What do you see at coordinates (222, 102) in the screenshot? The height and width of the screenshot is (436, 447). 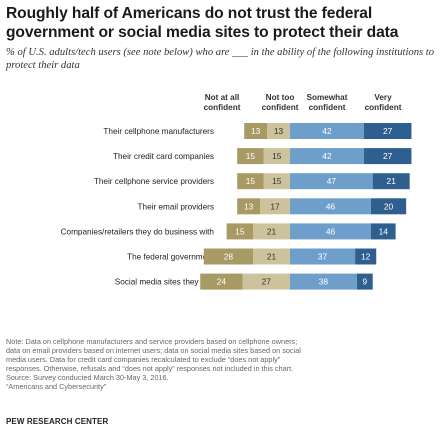 I see `legend-label: Not at all confident` at bounding box center [222, 102].